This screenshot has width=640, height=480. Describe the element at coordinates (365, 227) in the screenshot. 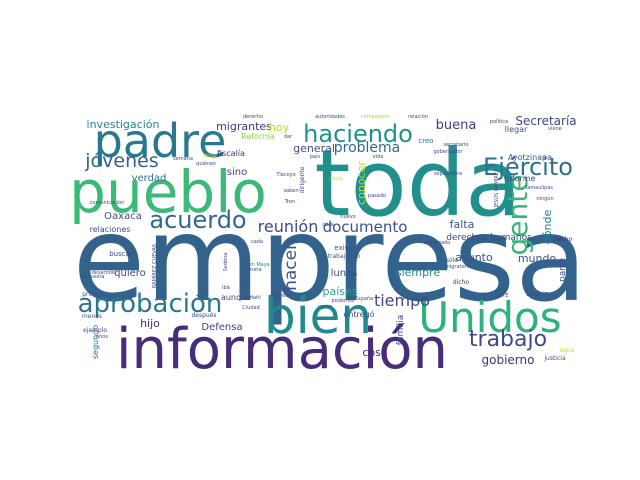

I see `word-documento: documento` at that location.